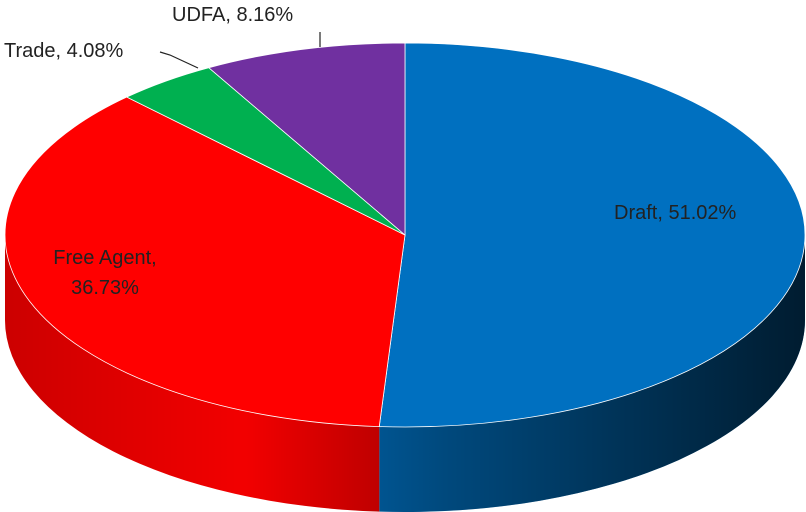 This screenshot has width=806, height=512. I want to click on leader-line, so click(179, 60).